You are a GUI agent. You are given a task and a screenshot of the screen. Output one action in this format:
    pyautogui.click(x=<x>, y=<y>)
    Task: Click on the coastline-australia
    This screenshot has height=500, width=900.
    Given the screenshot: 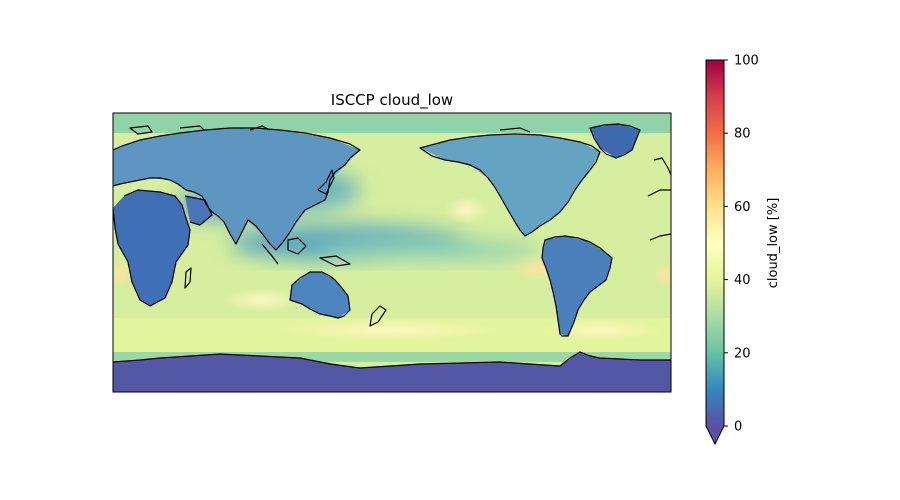 What is the action you would take?
    pyautogui.click(x=320, y=295)
    